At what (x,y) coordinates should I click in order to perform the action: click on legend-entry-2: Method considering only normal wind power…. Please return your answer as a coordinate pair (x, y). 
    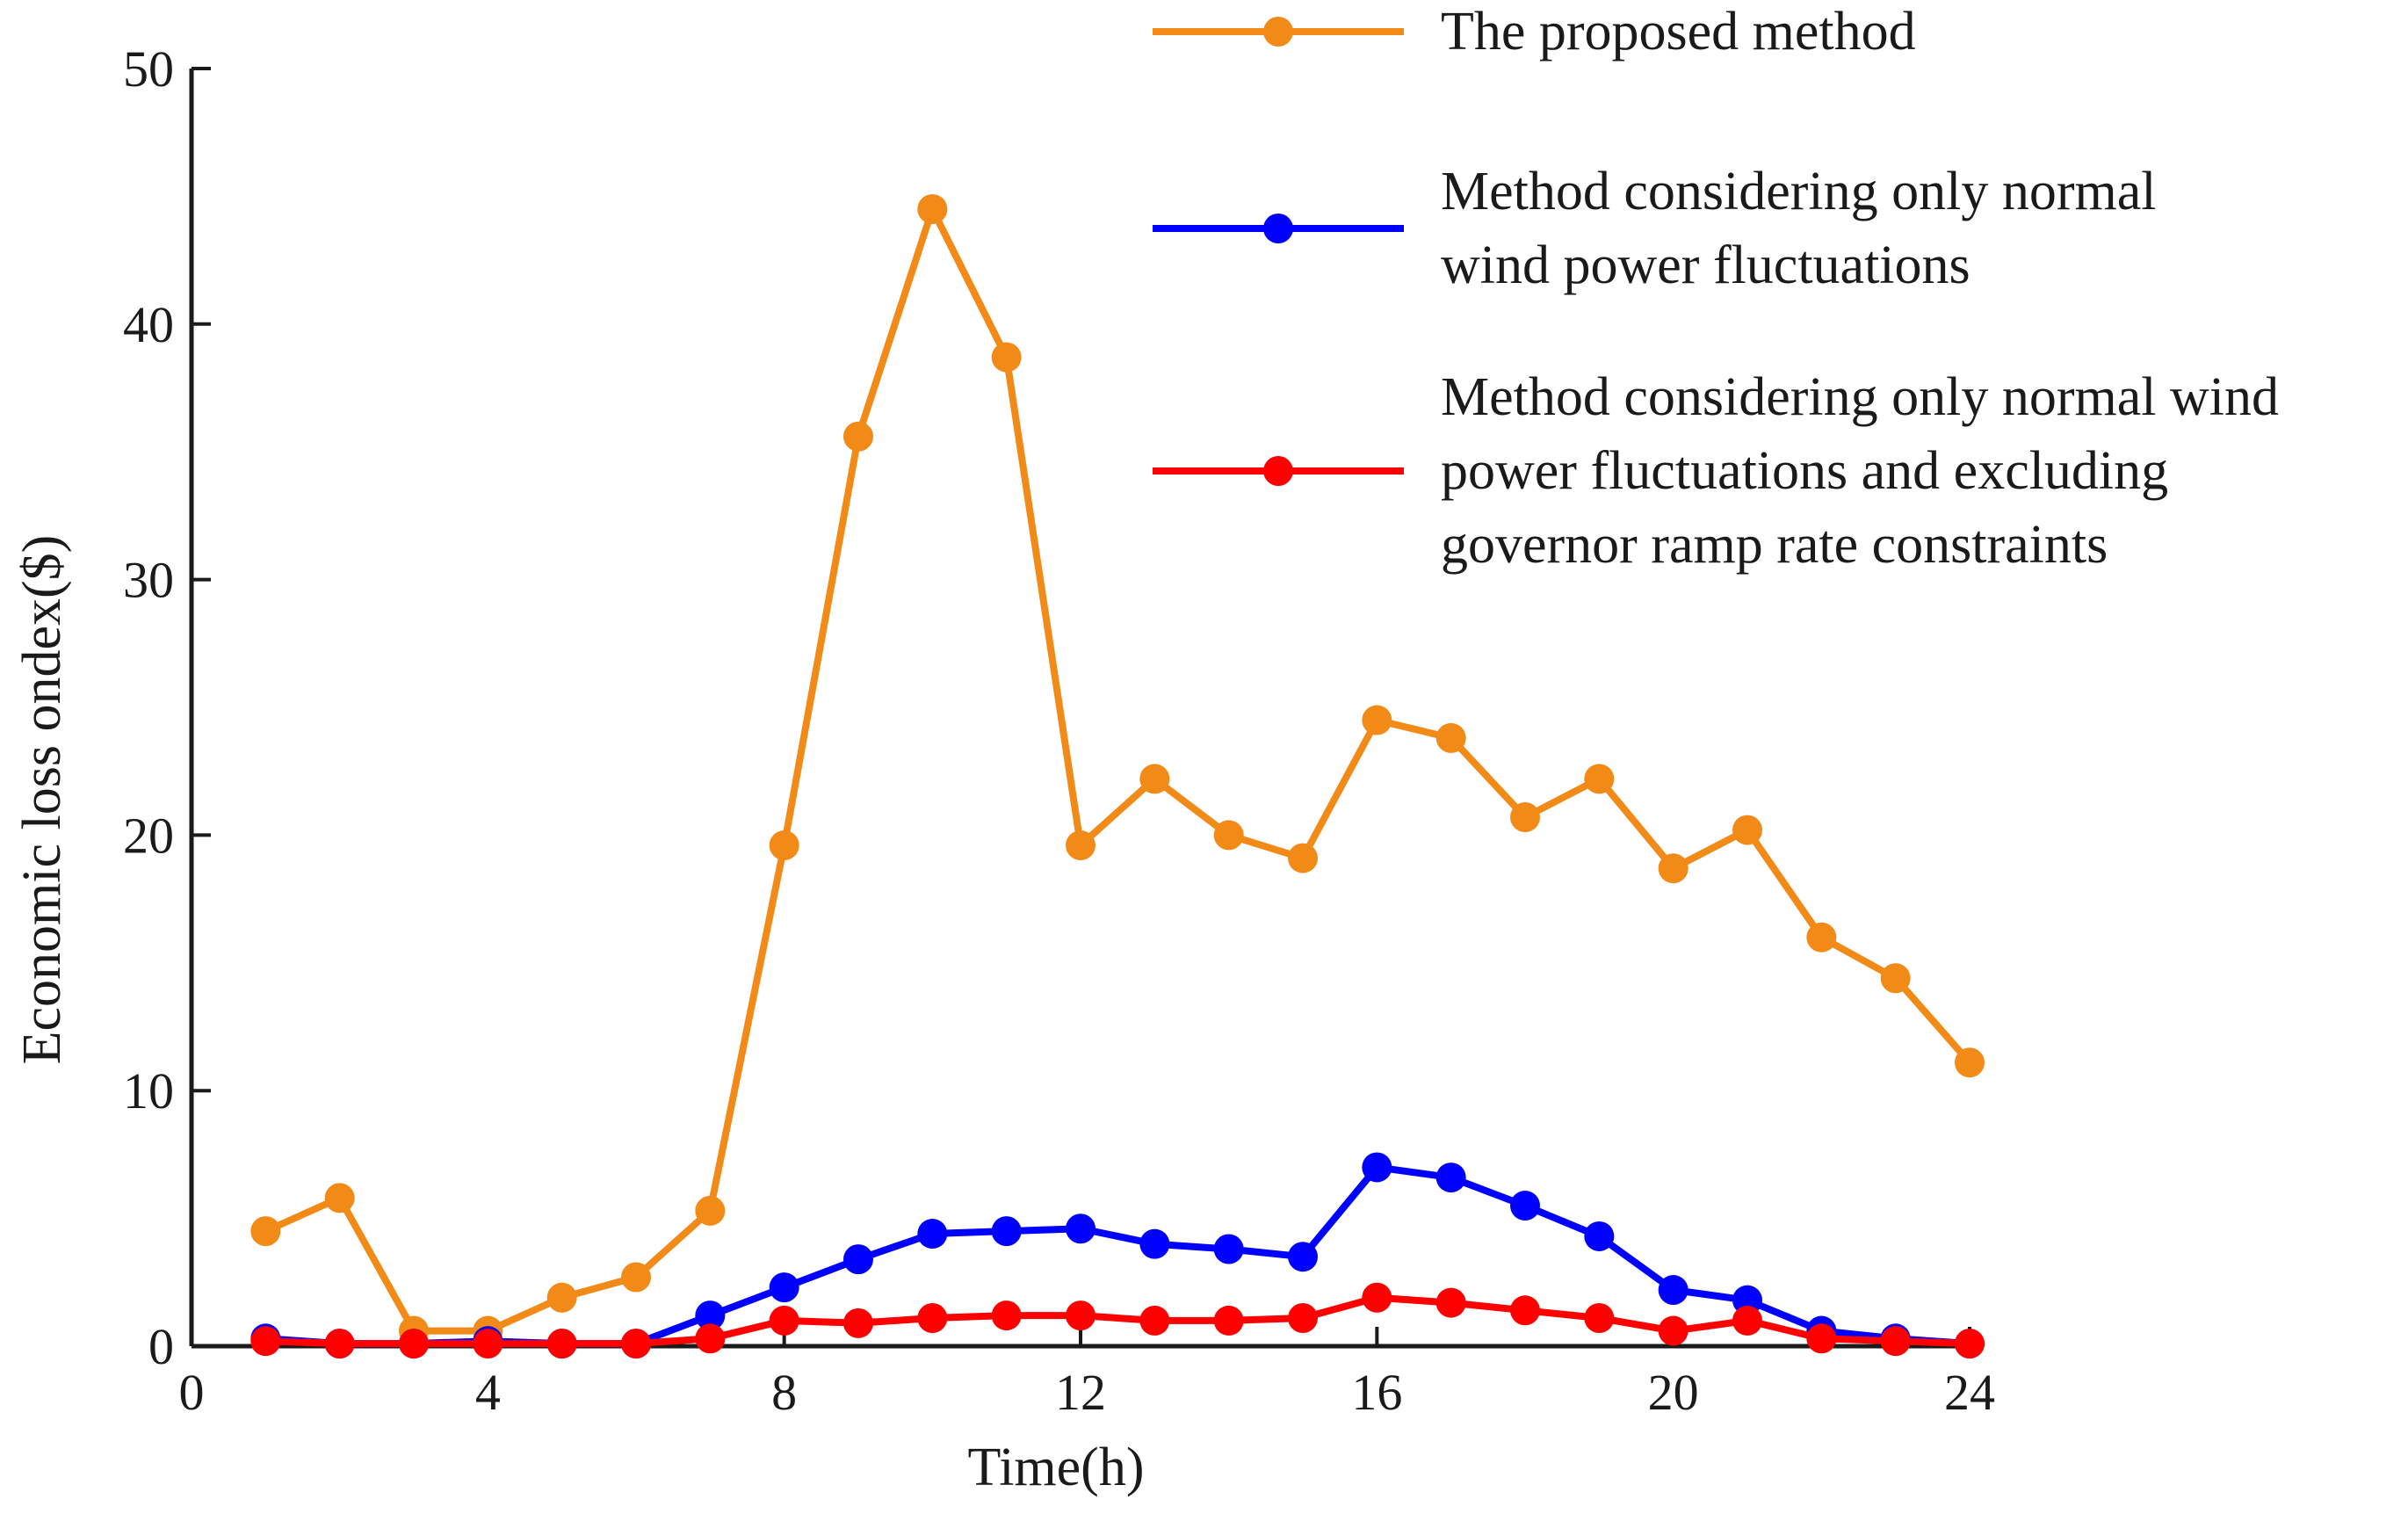
    Looking at the image, I should click on (1716, 471).